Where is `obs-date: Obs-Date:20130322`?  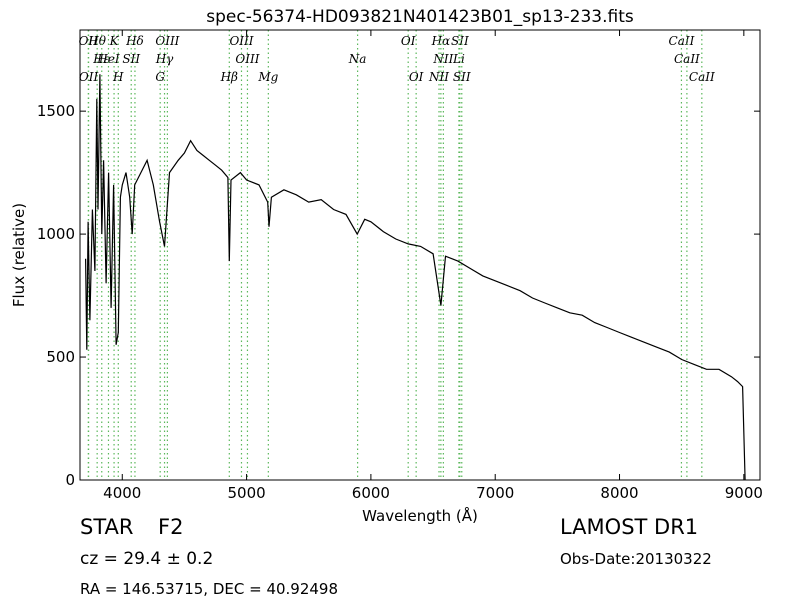
obs-date: Obs-Date:20130322 is located at coordinates (636, 559).